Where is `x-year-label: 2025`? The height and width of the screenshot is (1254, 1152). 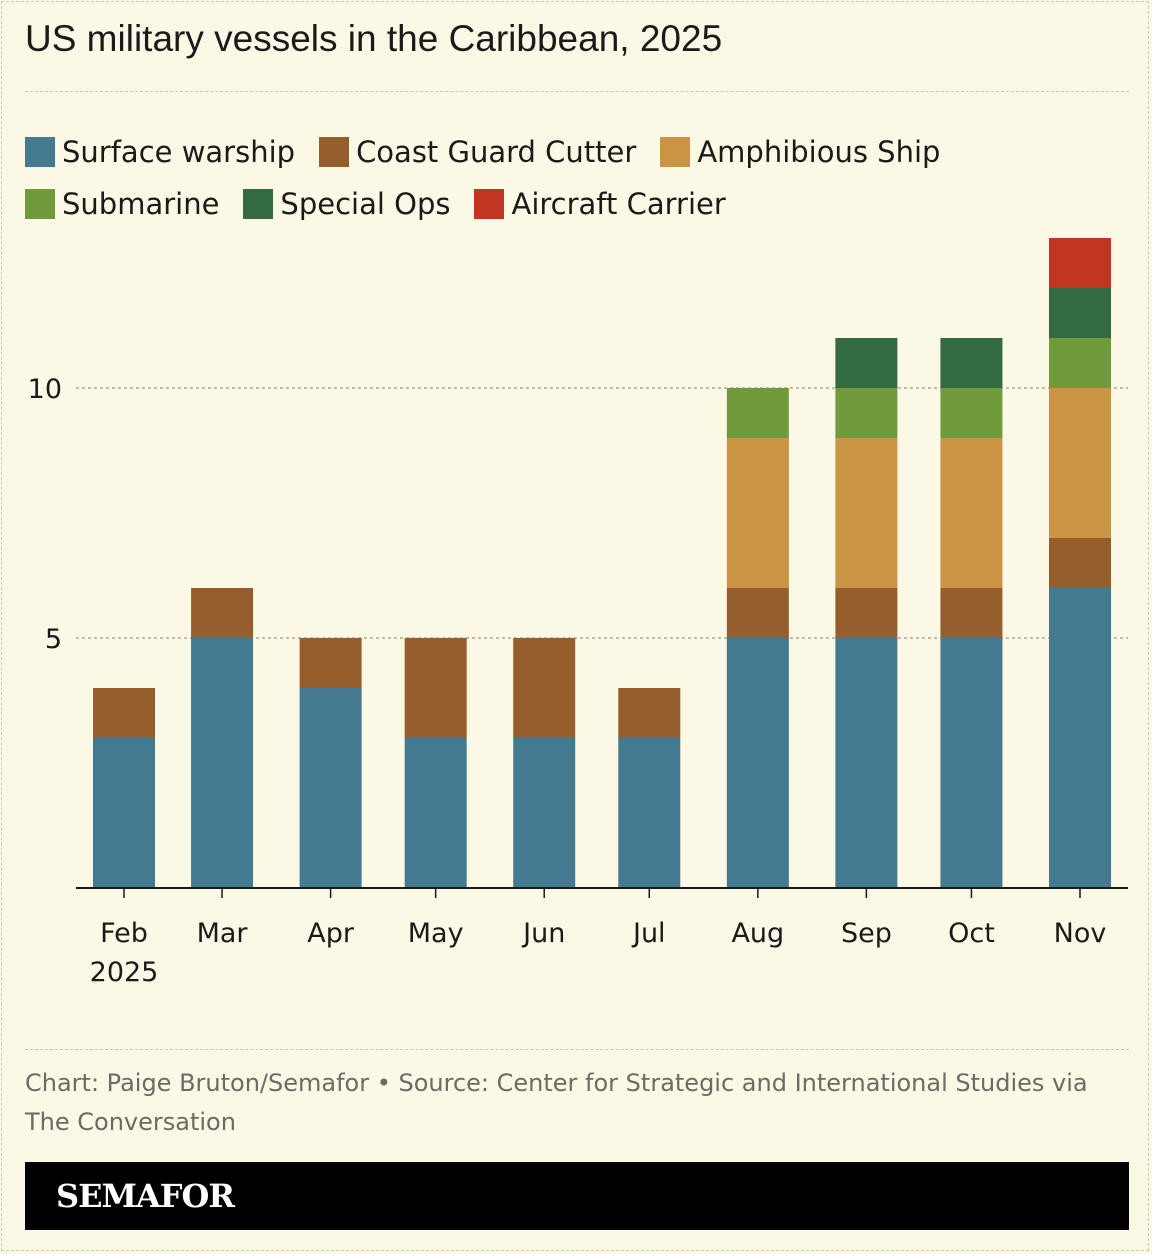
x-year-label: 2025 is located at coordinates (124, 972).